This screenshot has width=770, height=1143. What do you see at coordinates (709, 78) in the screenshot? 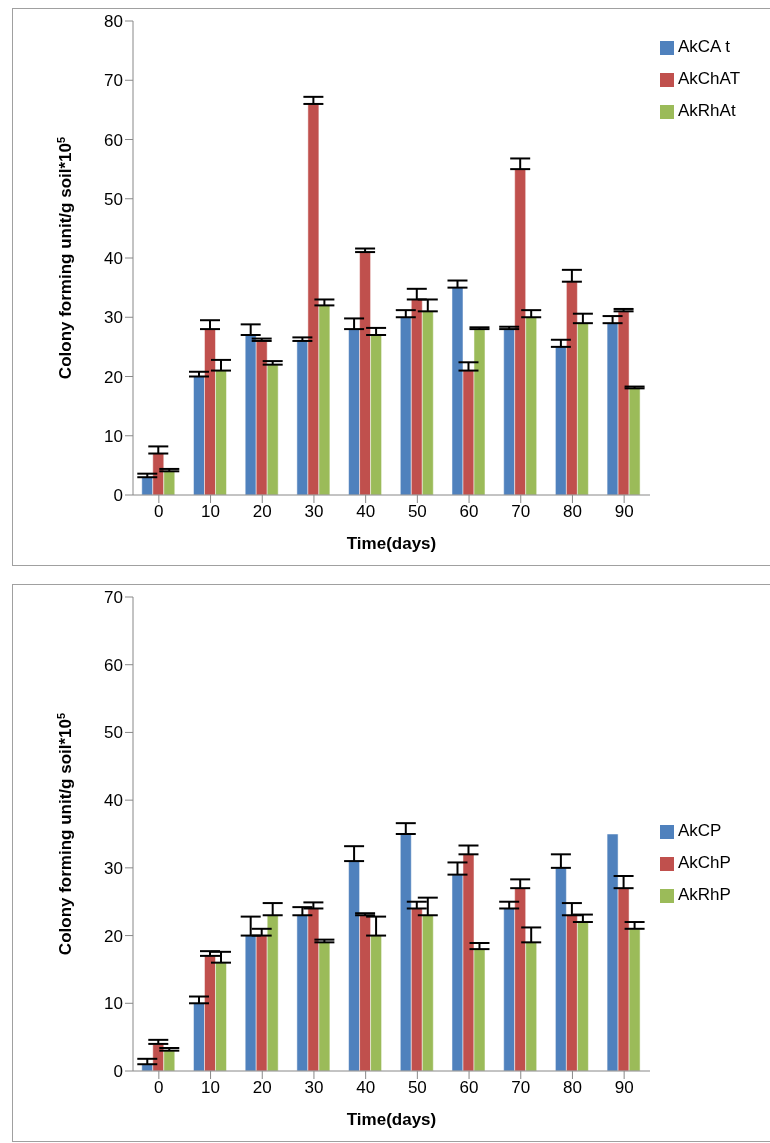
I see `legend-label: AkChAT` at bounding box center [709, 78].